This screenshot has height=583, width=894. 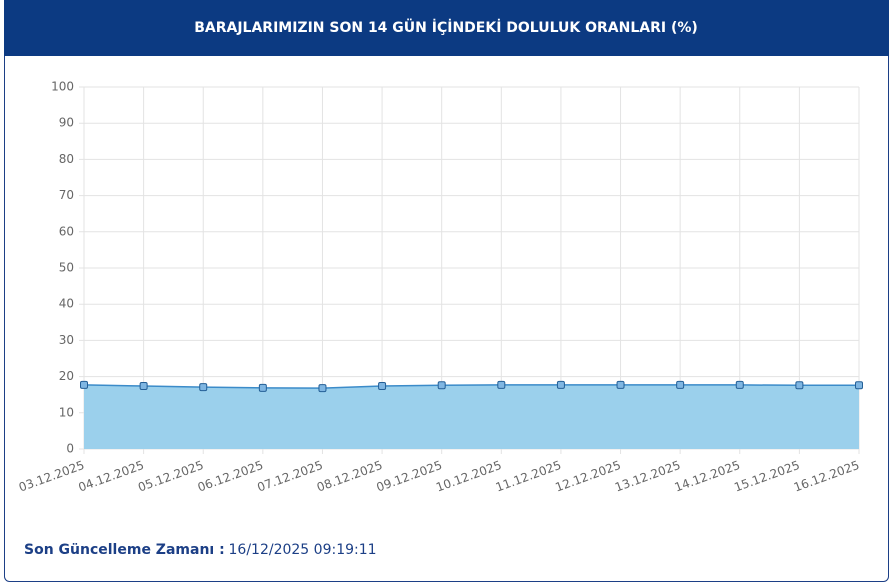 What do you see at coordinates (66, 195) in the screenshot?
I see `y-tick-label: 70` at bounding box center [66, 195].